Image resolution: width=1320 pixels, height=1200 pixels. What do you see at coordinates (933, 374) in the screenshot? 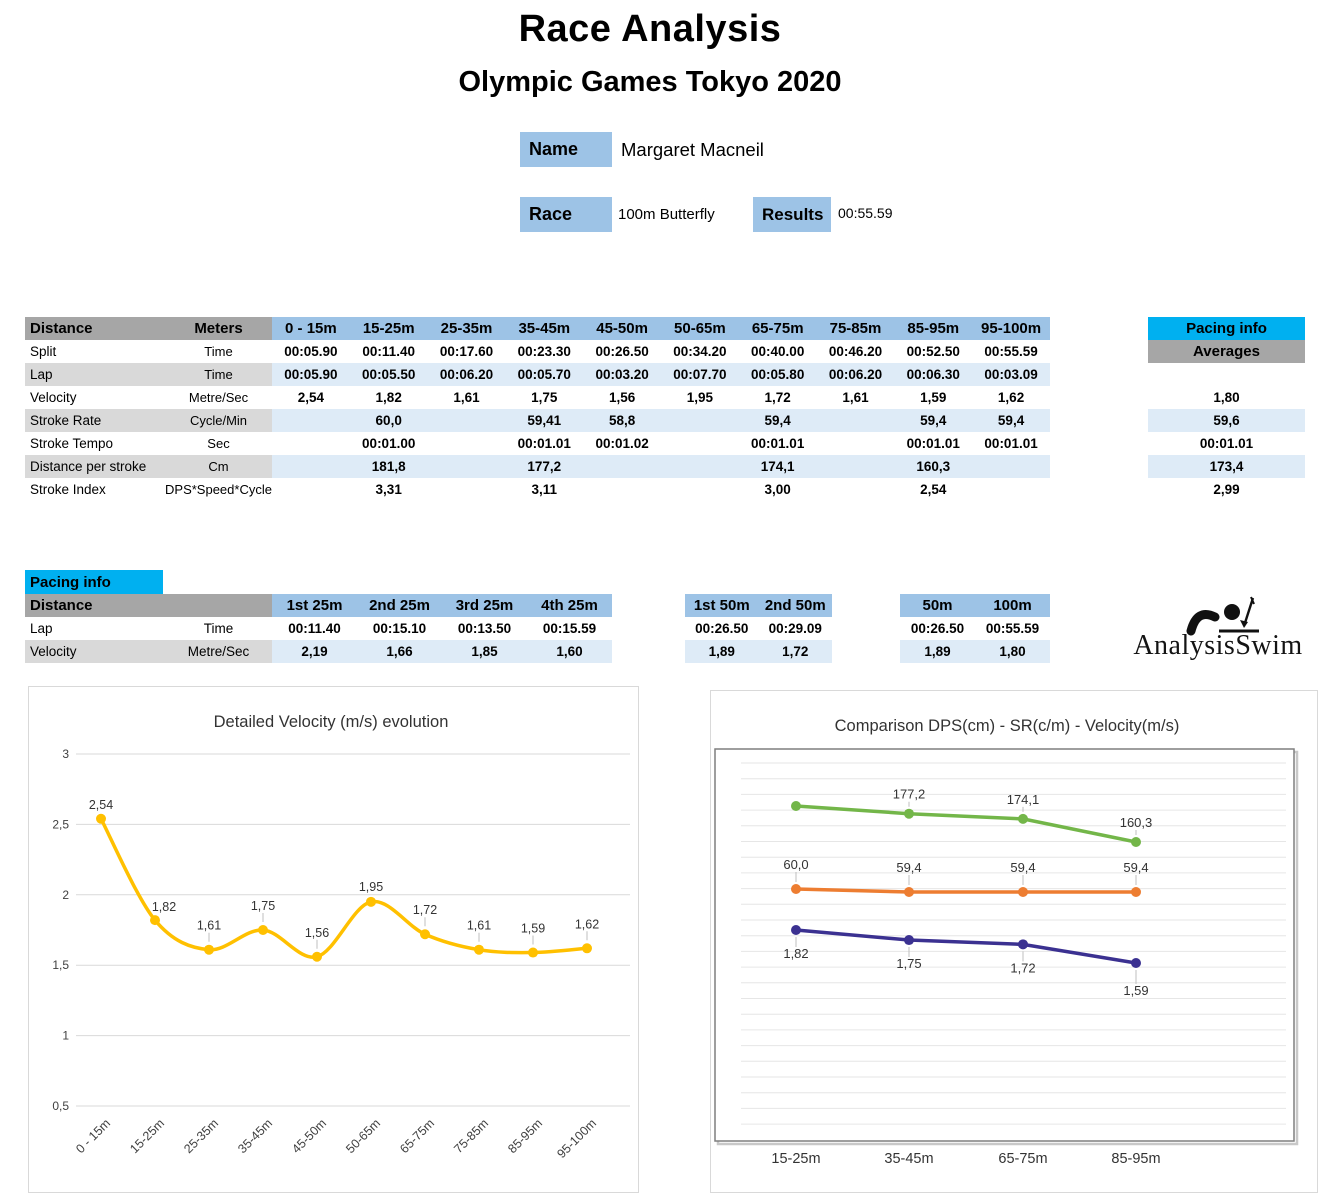
I see `main-table-cell: 00:06.30` at bounding box center [933, 374].